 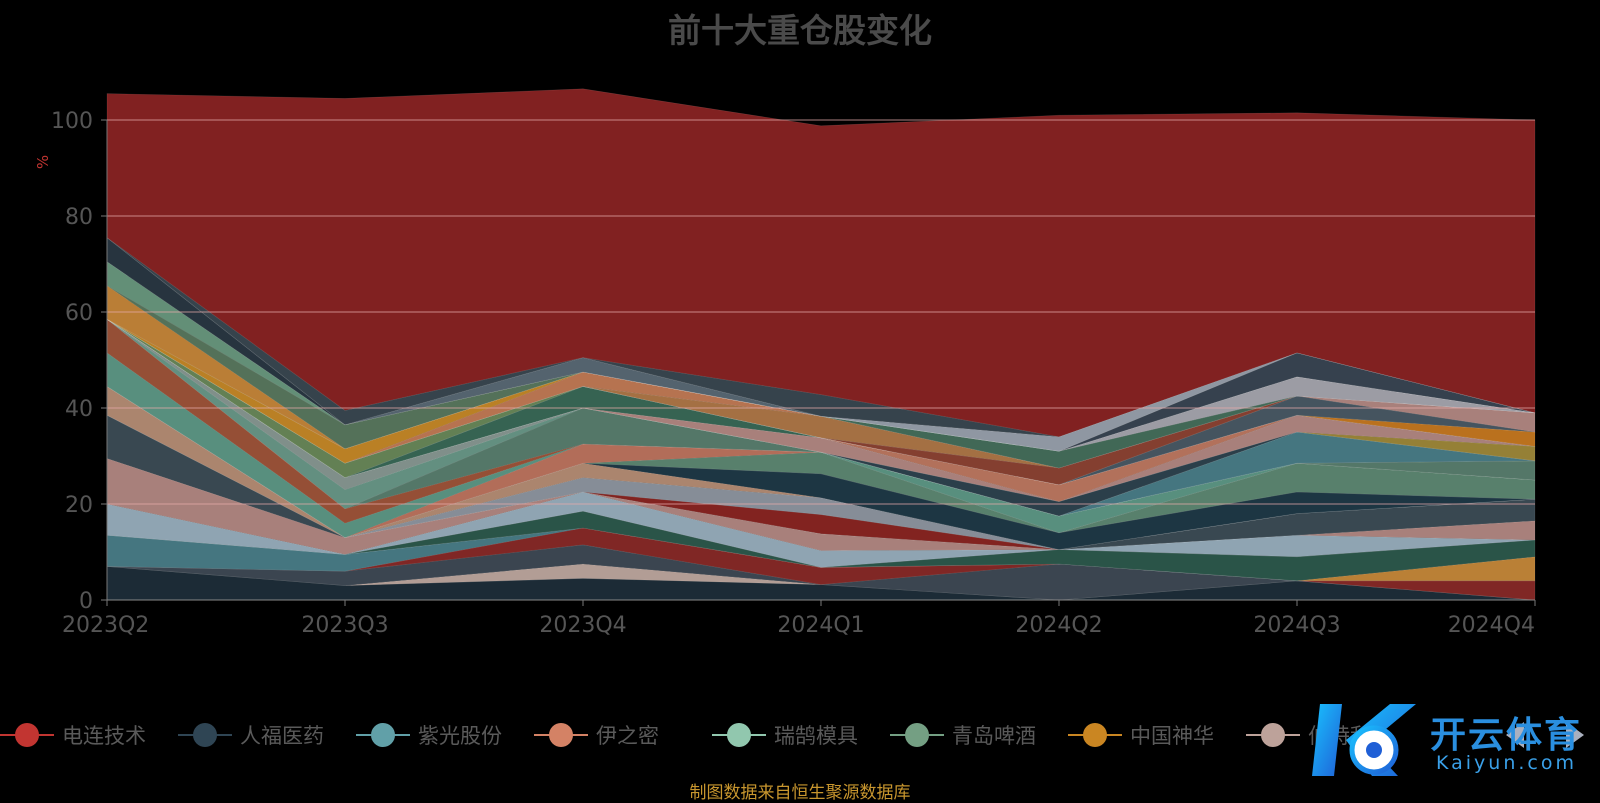 I want to click on y-tick-label: 80, so click(x=79, y=217).